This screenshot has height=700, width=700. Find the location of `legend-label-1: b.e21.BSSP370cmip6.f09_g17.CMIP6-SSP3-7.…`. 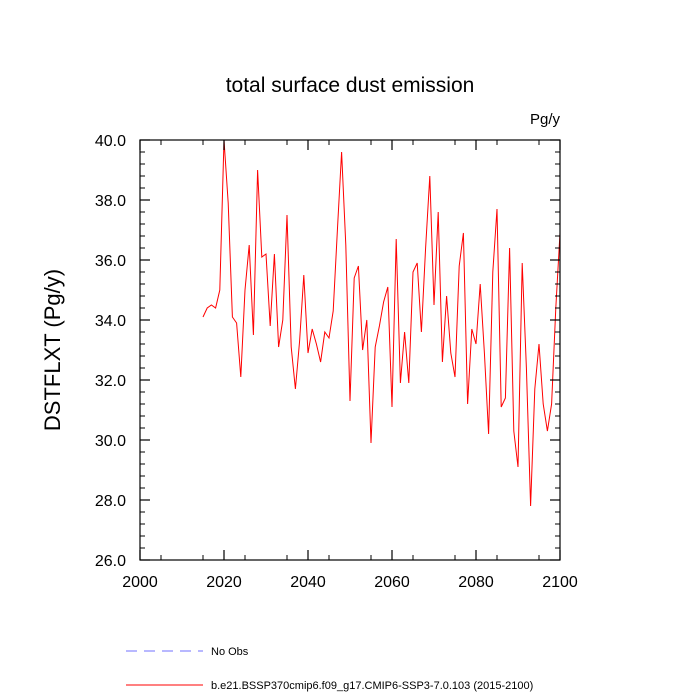

legend-label-1: b.e21.BSSP370cmip6.f09_g17.CMIP6-SSP3-7.… is located at coordinates (372, 686).